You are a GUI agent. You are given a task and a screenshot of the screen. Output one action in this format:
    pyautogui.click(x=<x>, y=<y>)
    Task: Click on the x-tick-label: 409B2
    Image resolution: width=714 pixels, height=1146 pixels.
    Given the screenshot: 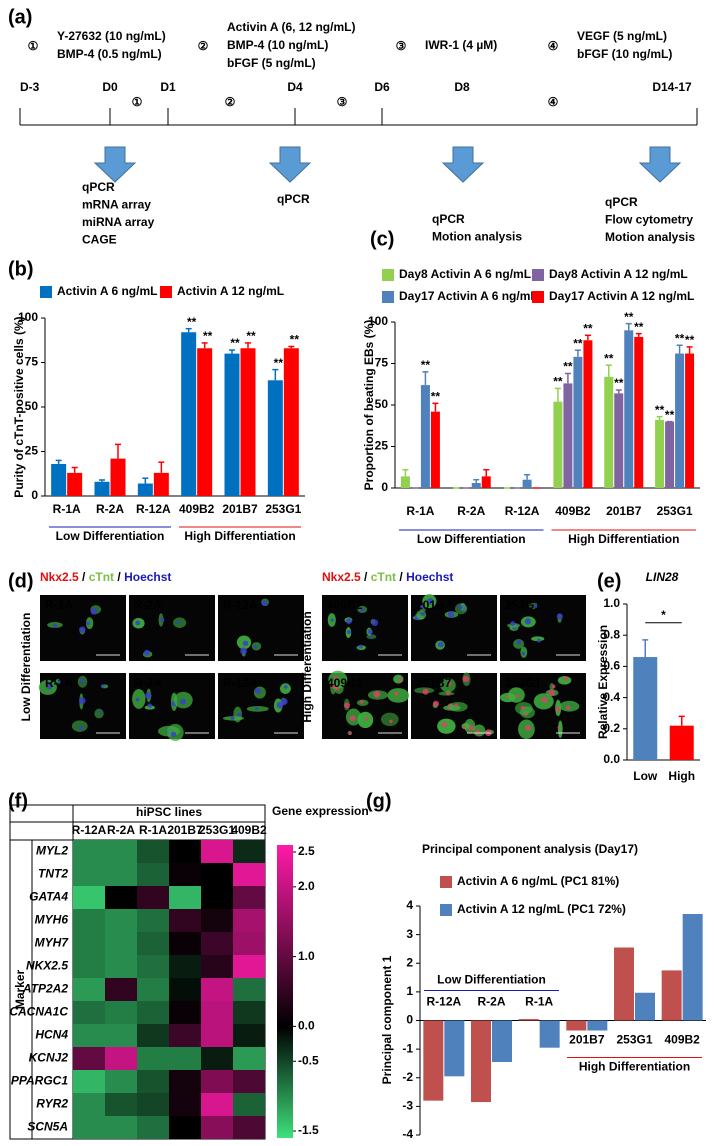 What is the action you would take?
    pyautogui.click(x=573, y=511)
    